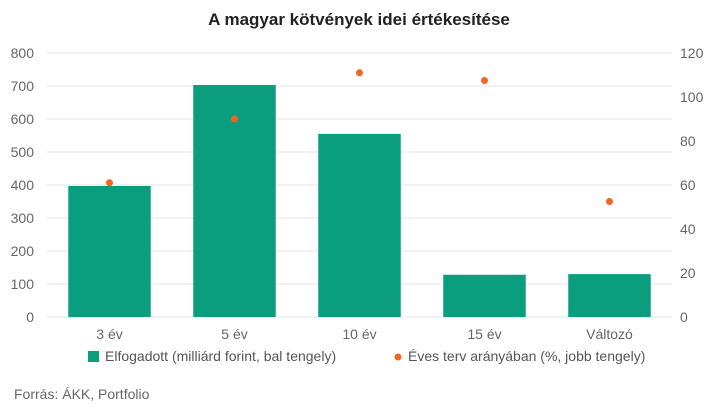  What do you see at coordinates (359, 334) in the screenshot?
I see `x-axis-tick-label: 10 év` at bounding box center [359, 334].